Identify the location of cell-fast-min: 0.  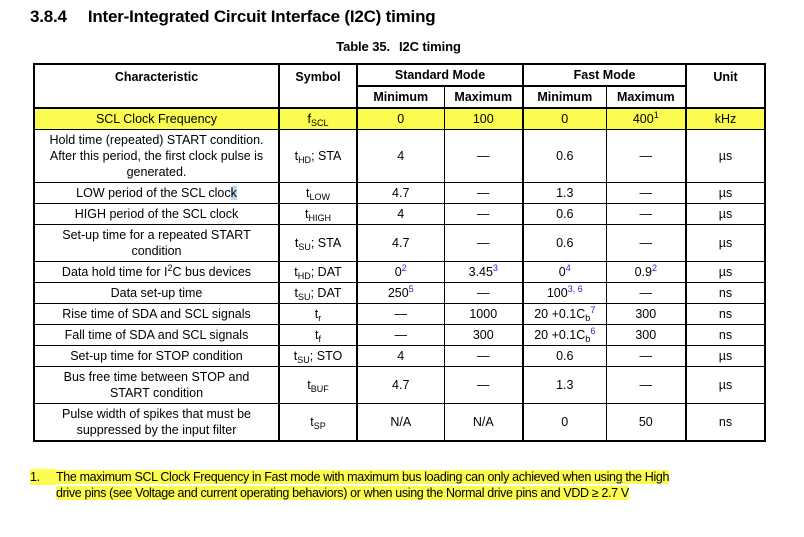
(564, 118).